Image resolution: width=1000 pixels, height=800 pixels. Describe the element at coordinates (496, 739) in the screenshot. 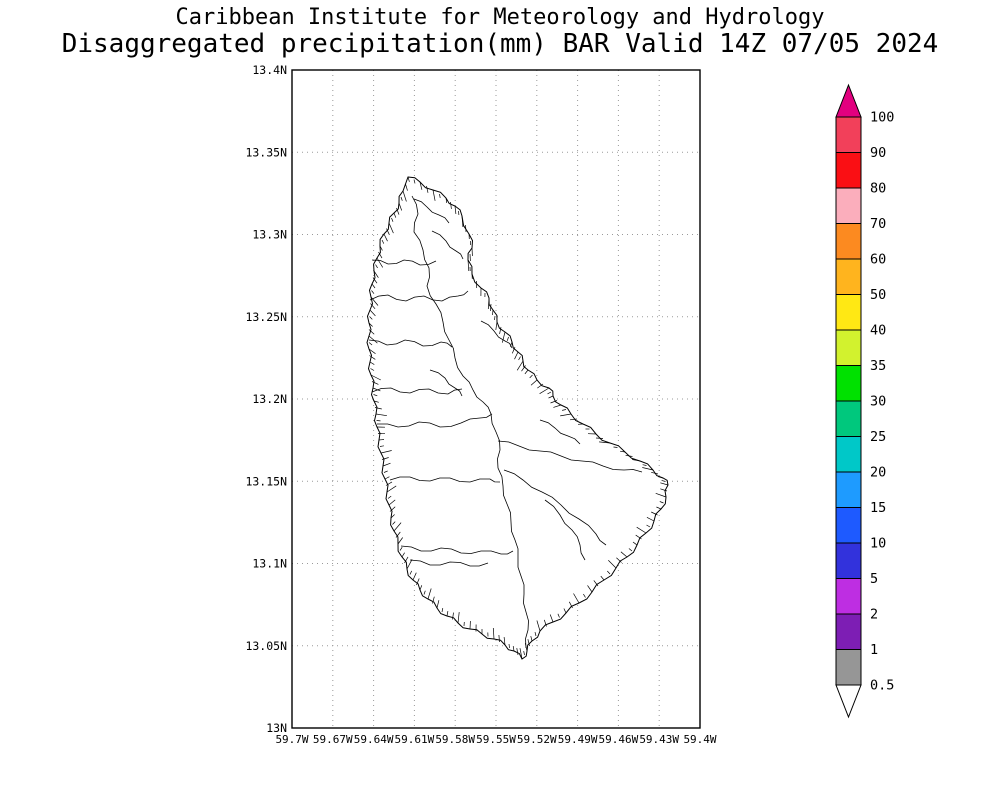

I see `lon-tick-label: 59.55W` at that location.